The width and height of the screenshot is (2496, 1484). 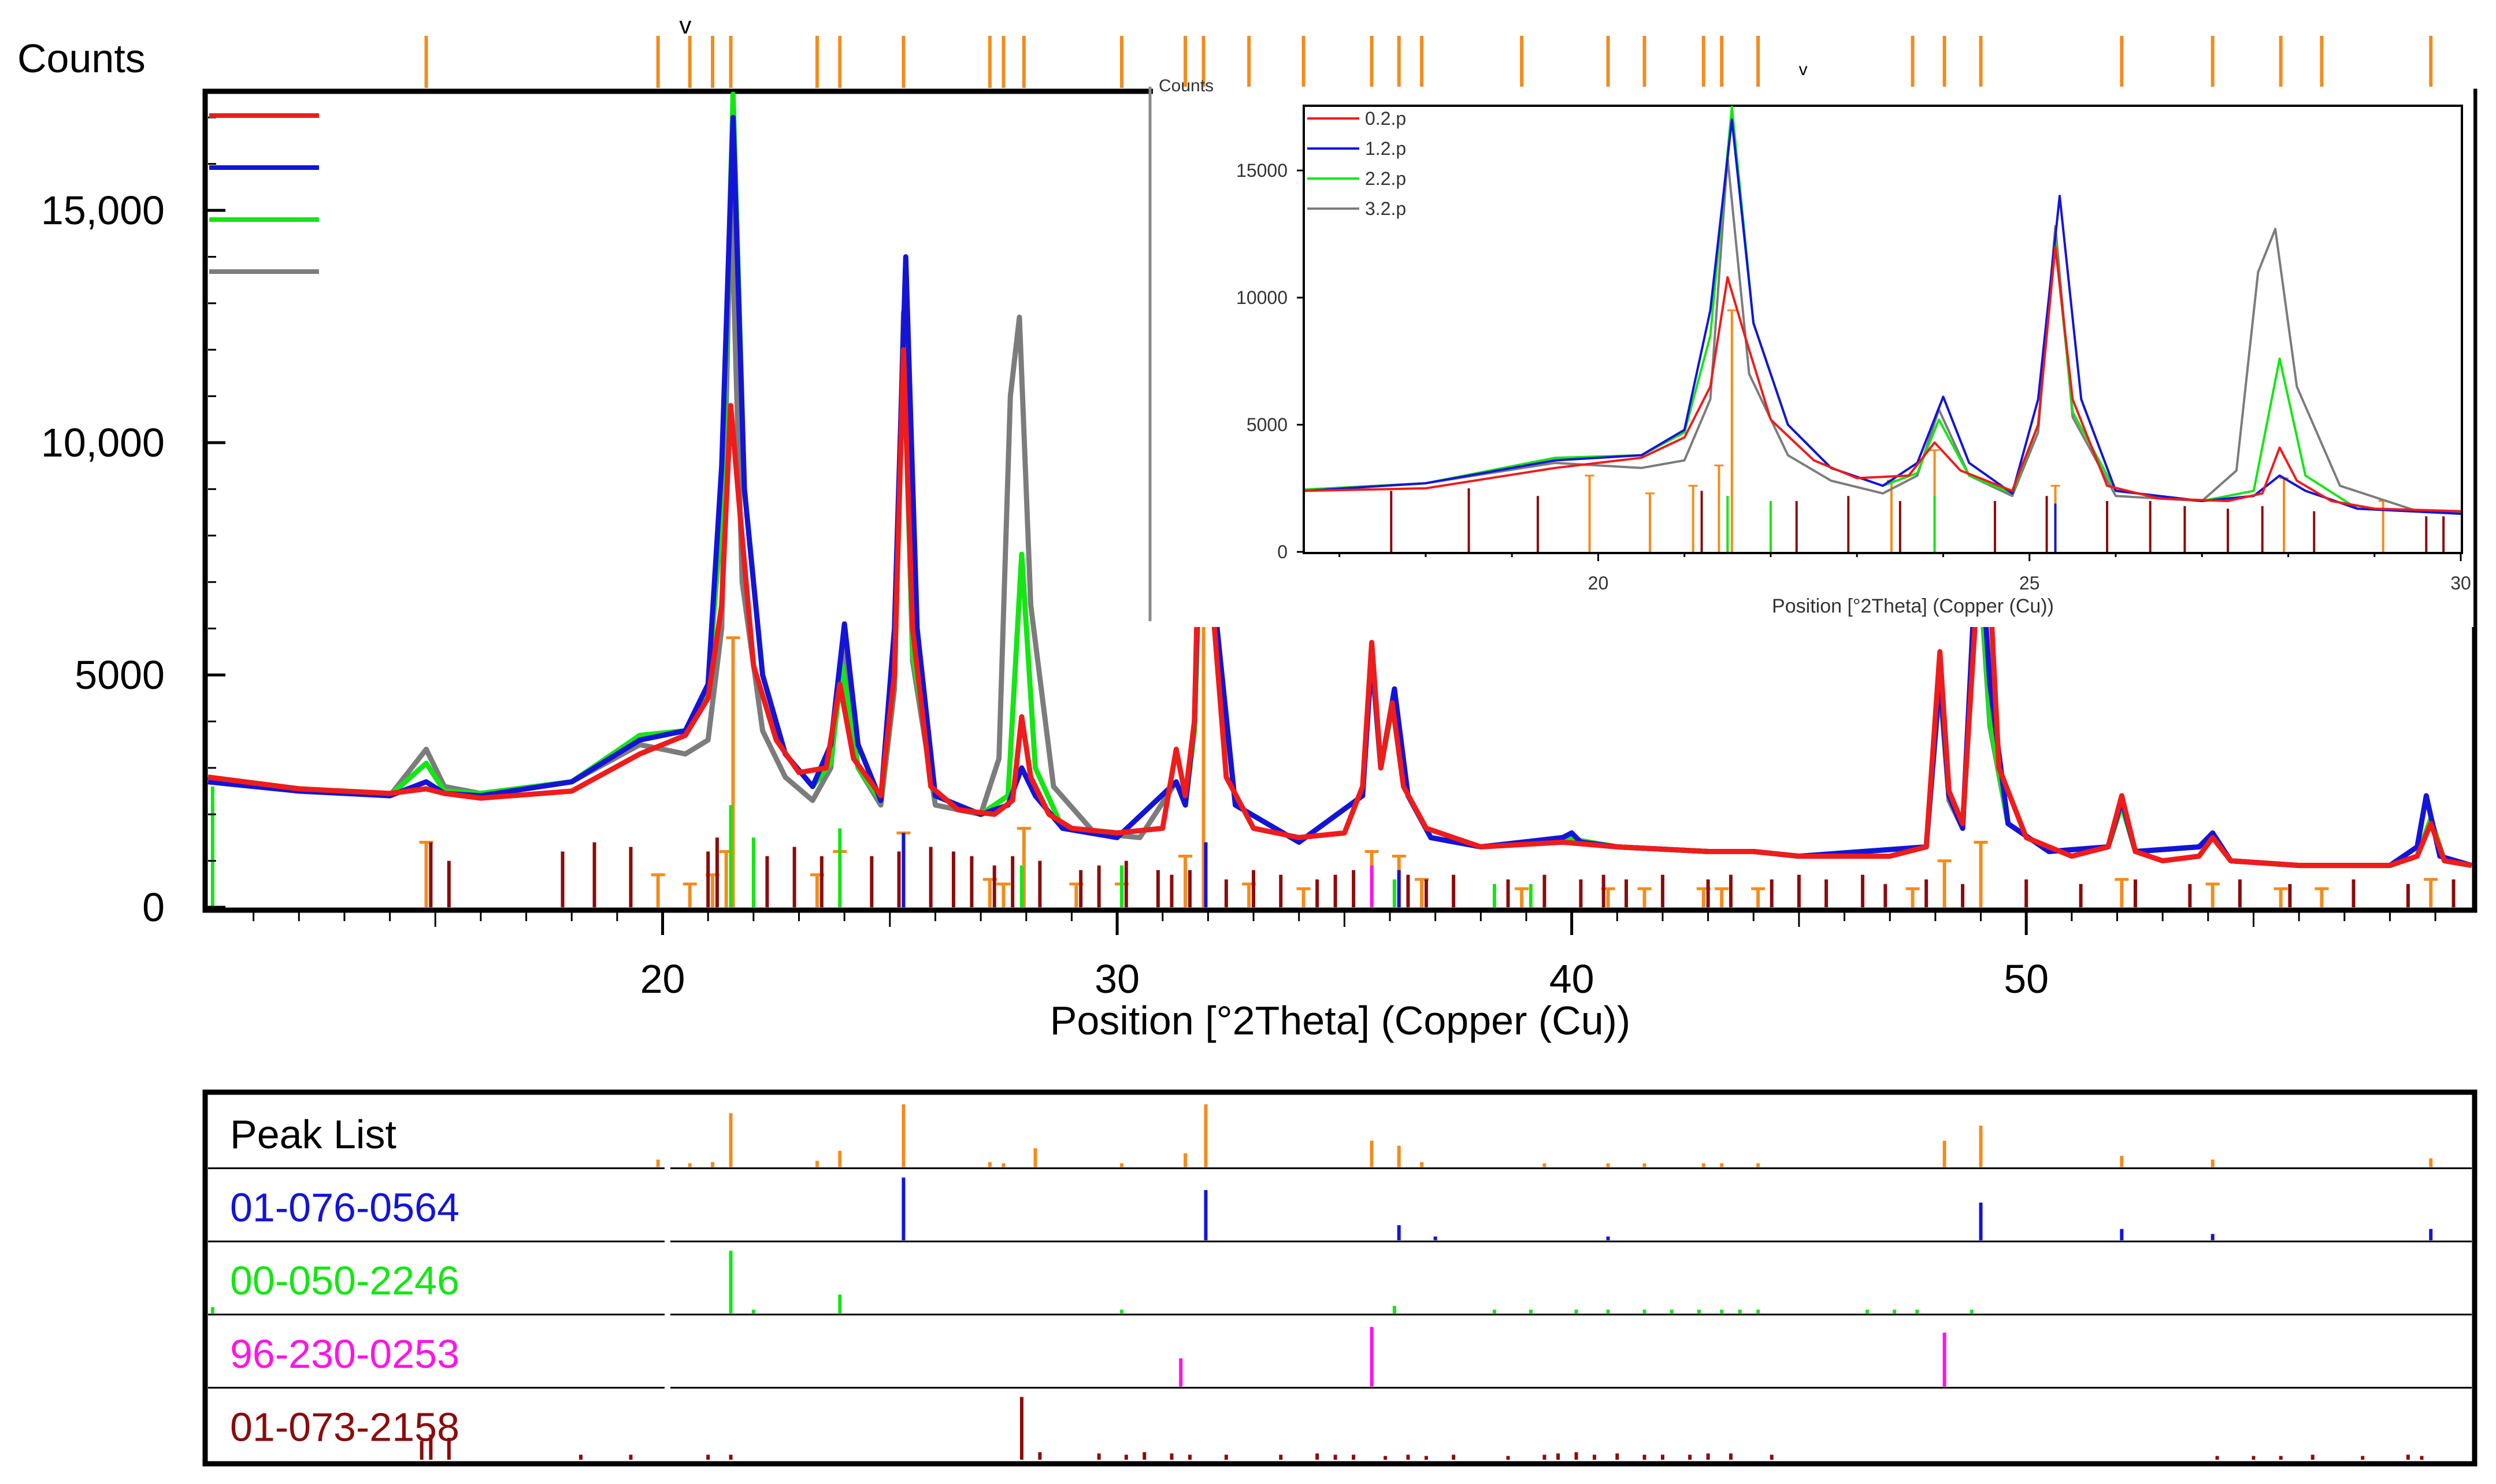 I want to click on main-y-tick-label-0: 0, so click(x=153, y=907).